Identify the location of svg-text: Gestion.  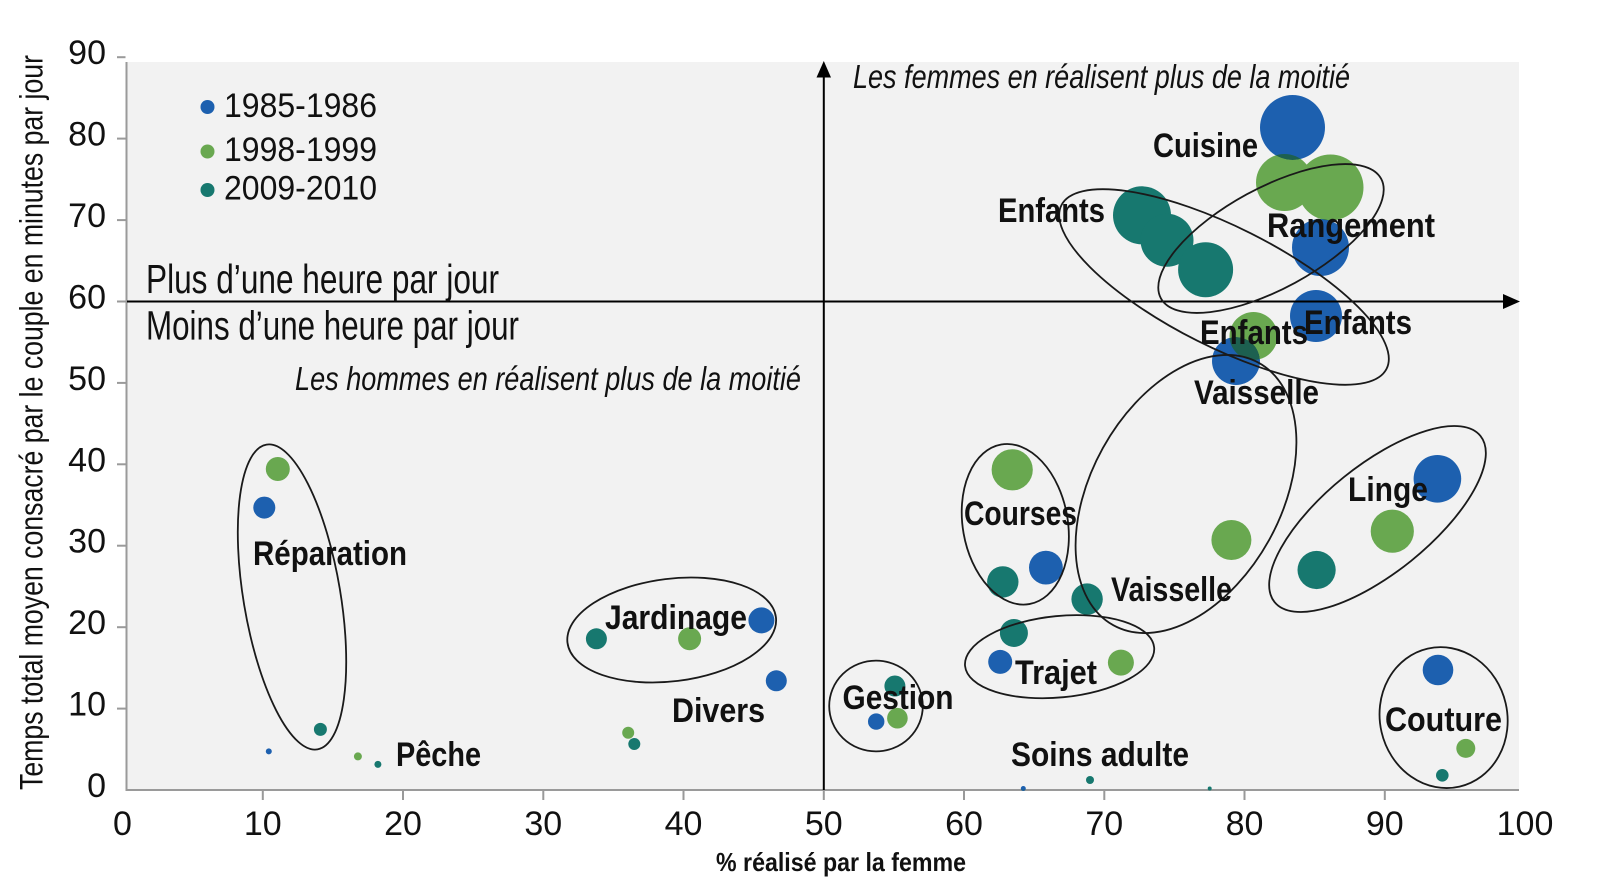
(898, 698).